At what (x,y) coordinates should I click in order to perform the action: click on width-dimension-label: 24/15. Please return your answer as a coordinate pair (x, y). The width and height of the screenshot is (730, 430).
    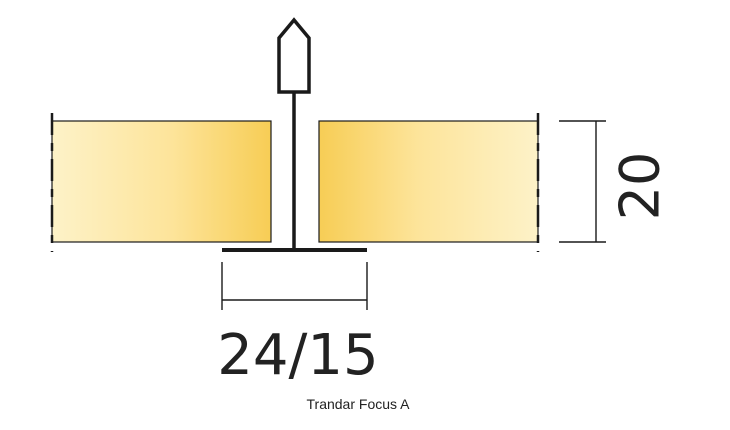
    Looking at the image, I should click on (297, 355).